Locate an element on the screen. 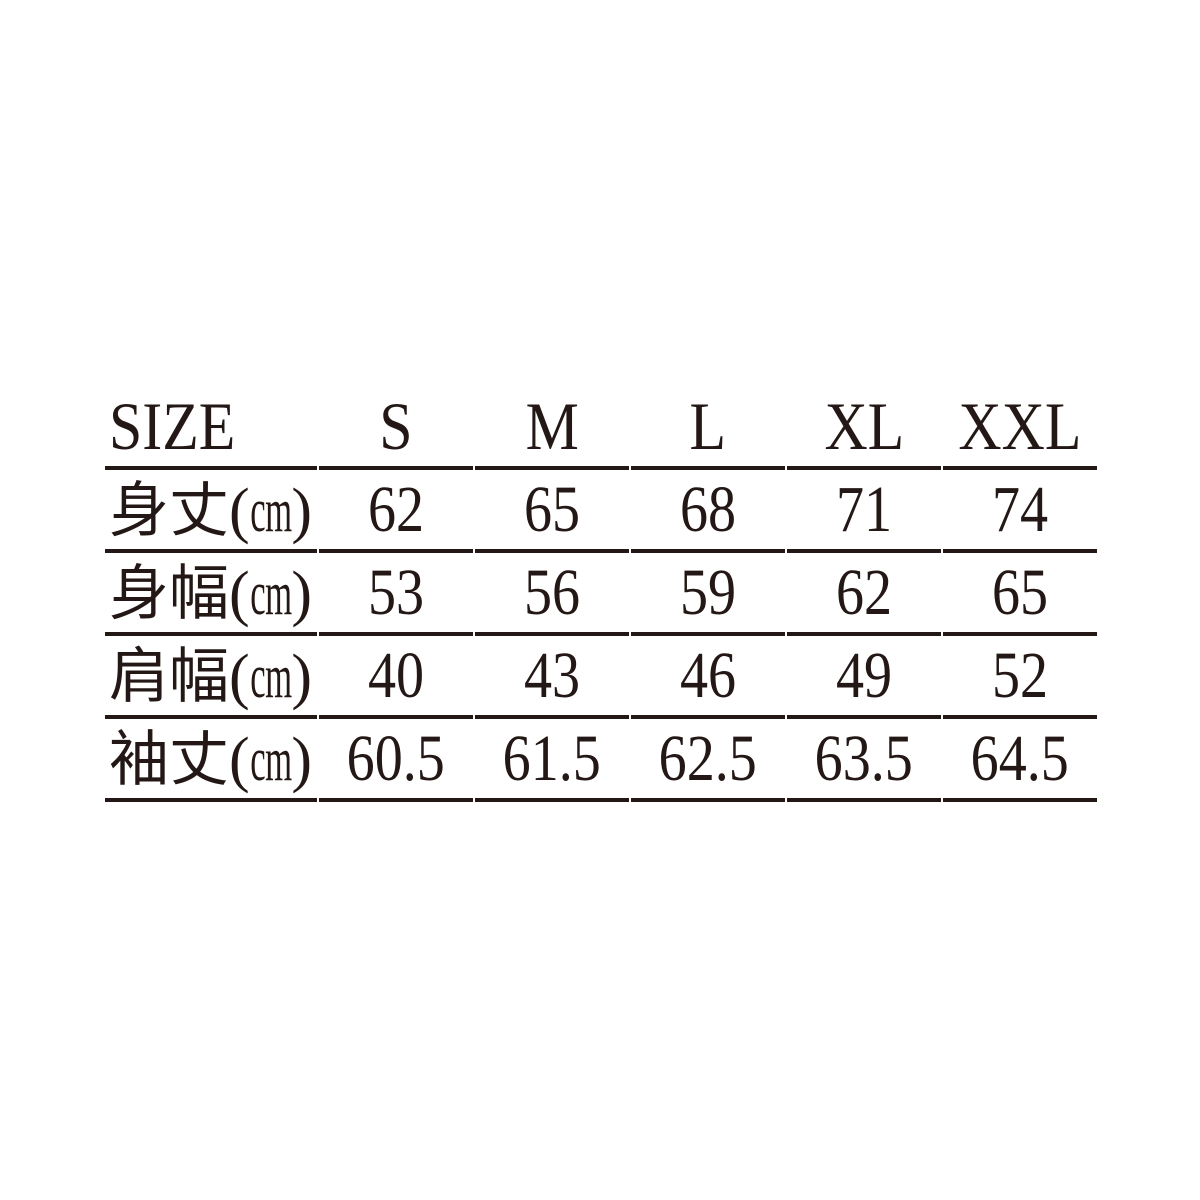  size-value: 56 is located at coordinates (552, 592).